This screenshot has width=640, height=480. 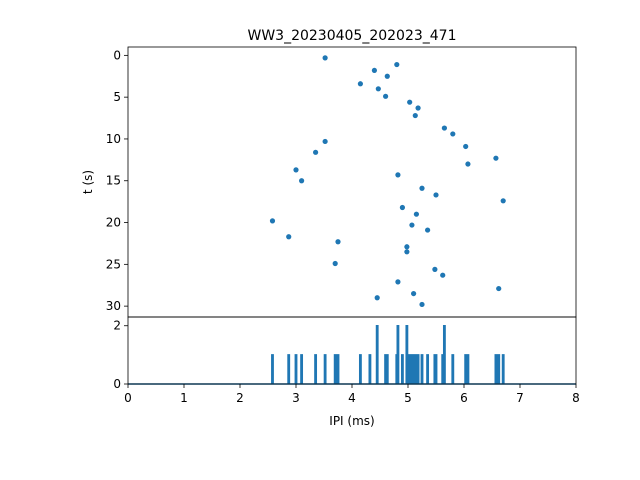 I want to click on x-axis-label: IPI (ms), so click(x=351, y=421).